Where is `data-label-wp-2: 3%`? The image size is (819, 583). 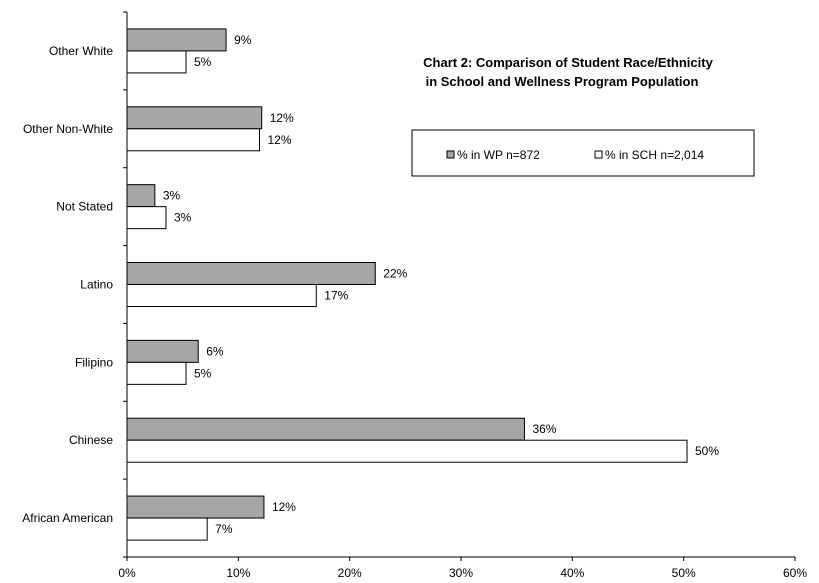 data-label-wp-2: 3% is located at coordinates (172, 196).